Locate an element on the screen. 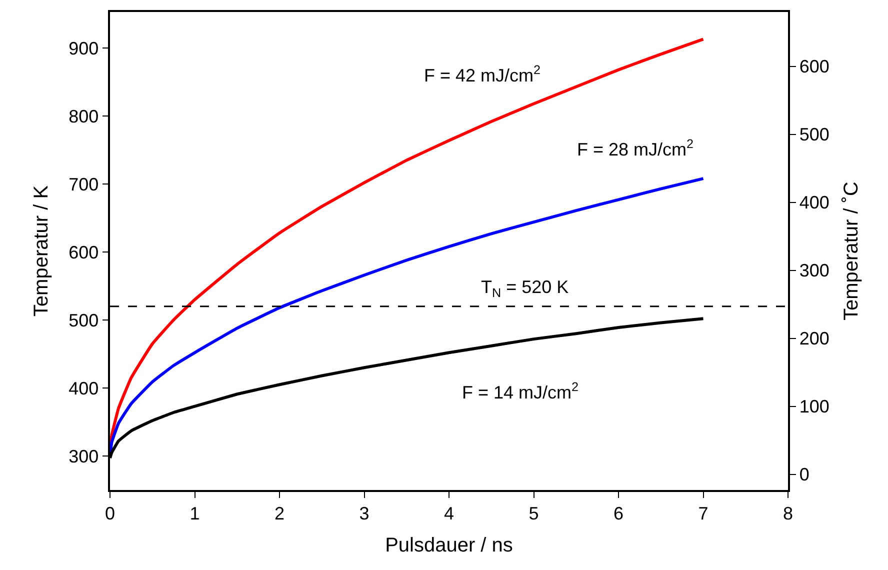  y-tick-label: 800 is located at coordinates (83, 116).